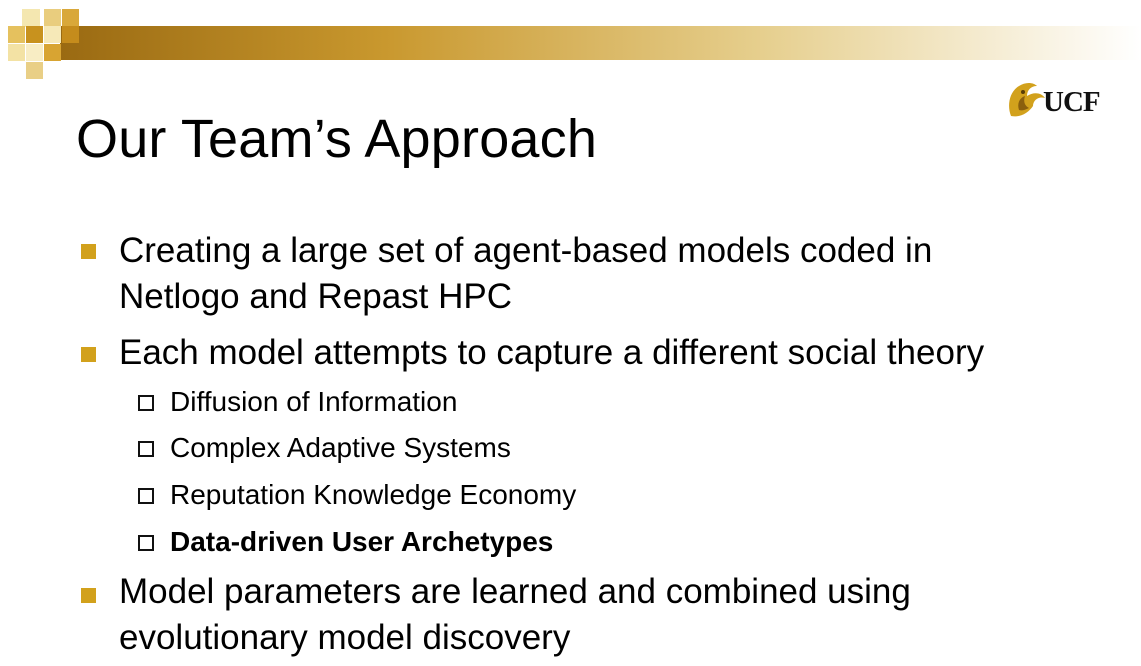 This screenshot has width=1141, height=666. Describe the element at coordinates (340, 447) in the screenshot. I see `subitem-text: Complex Adaptive Systems` at that location.